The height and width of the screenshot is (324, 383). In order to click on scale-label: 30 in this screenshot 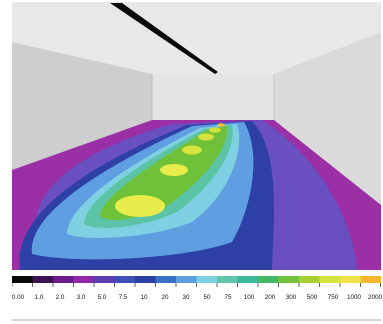, I will do `click(186, 297)`.